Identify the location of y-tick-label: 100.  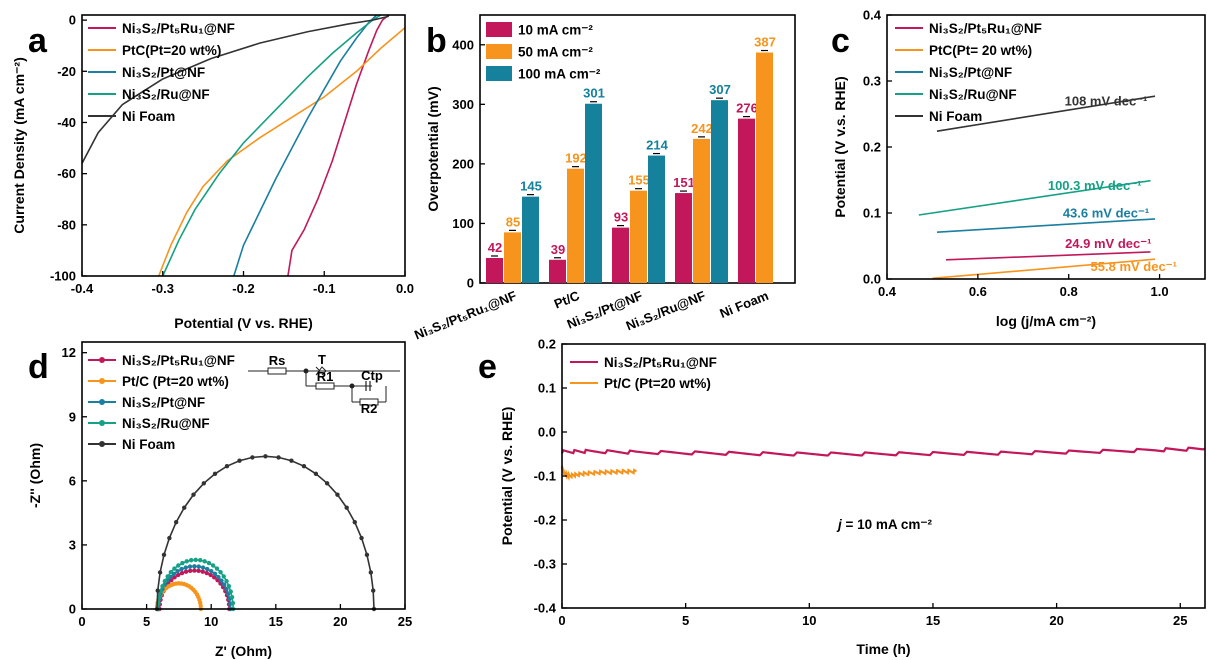
(463, 223).